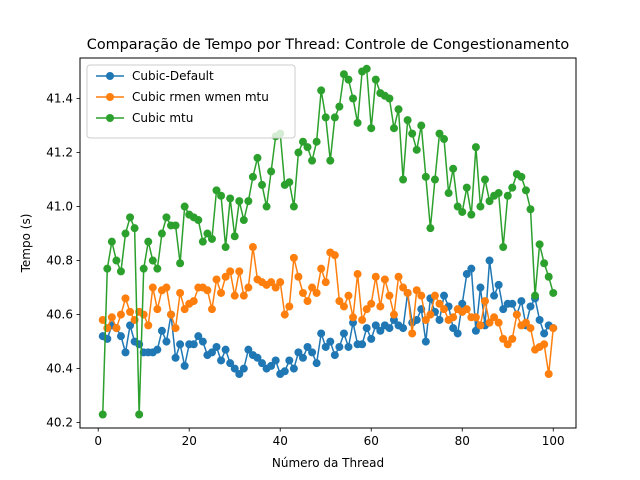 The width and height of the screenshot is (640, 480). Describe the element at coordinates (173, 76) in the screenshot. I see `legend-label: Cubic-Default` at that location.